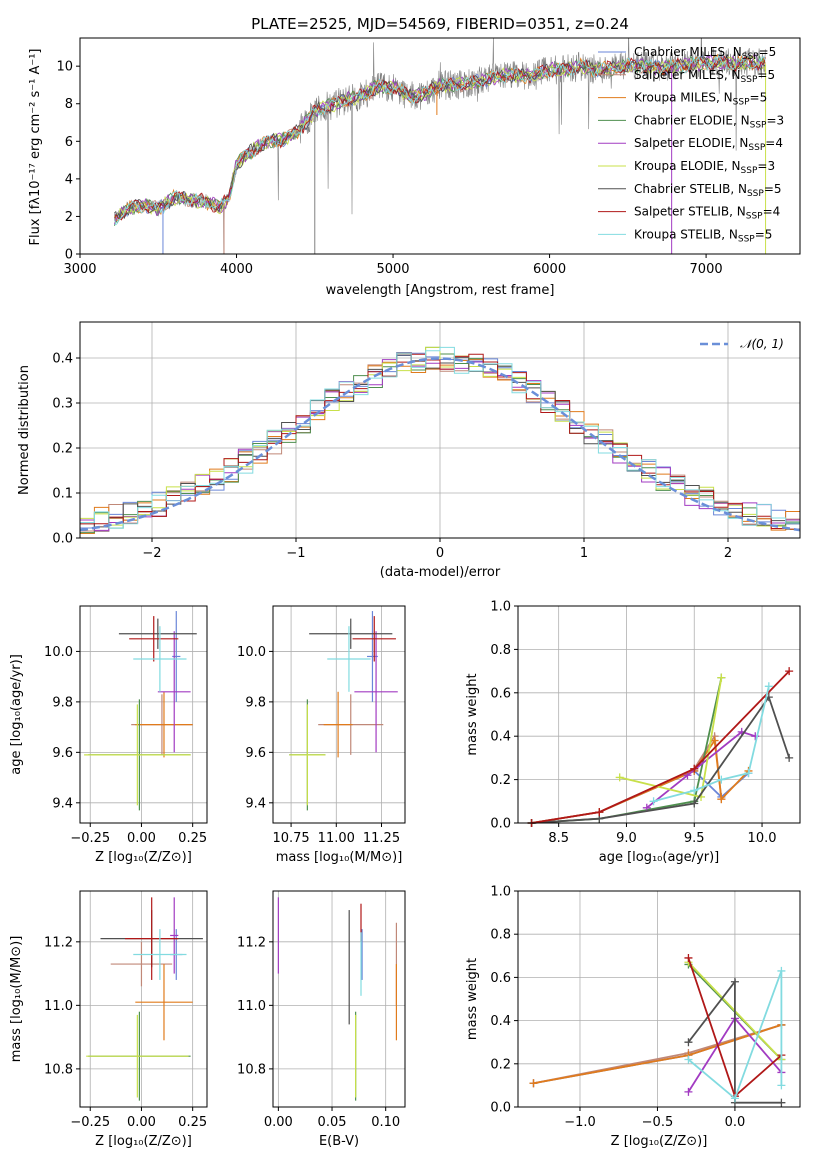  What do you see at coordinates (143, 857) in the screenshot?
I see `age_vs_Z-xlabel: Z [log₁₀(Z/Z⊙)]` at bounding box center [143, 857].